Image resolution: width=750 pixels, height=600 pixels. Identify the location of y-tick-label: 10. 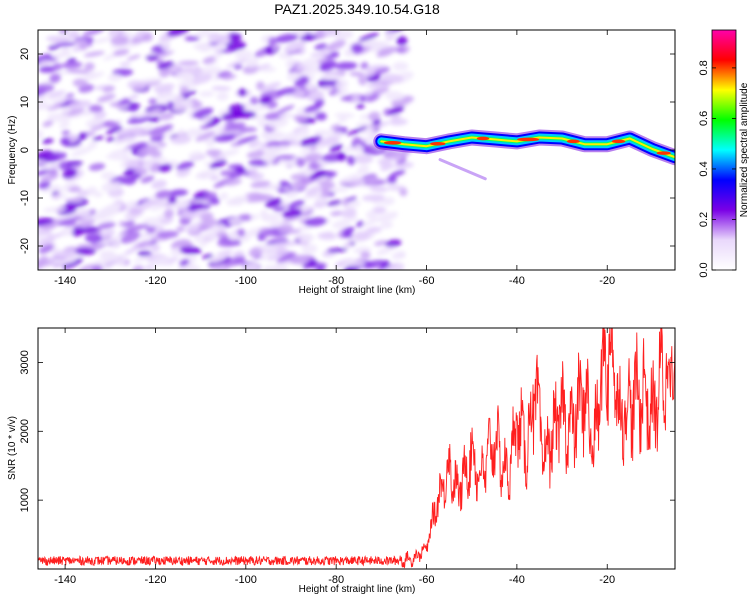
(25, 102).